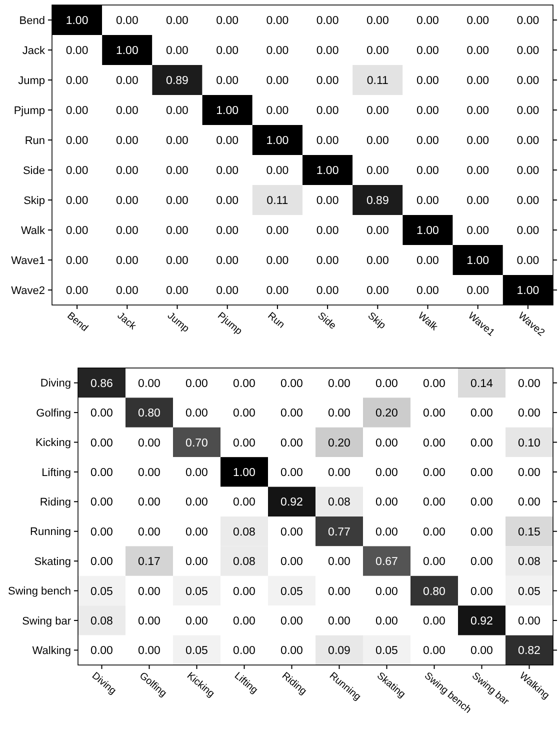 The width and height of the screenshot is (560, 747). I want to click on y-tick-label: Swing bar, so click(47, 621).